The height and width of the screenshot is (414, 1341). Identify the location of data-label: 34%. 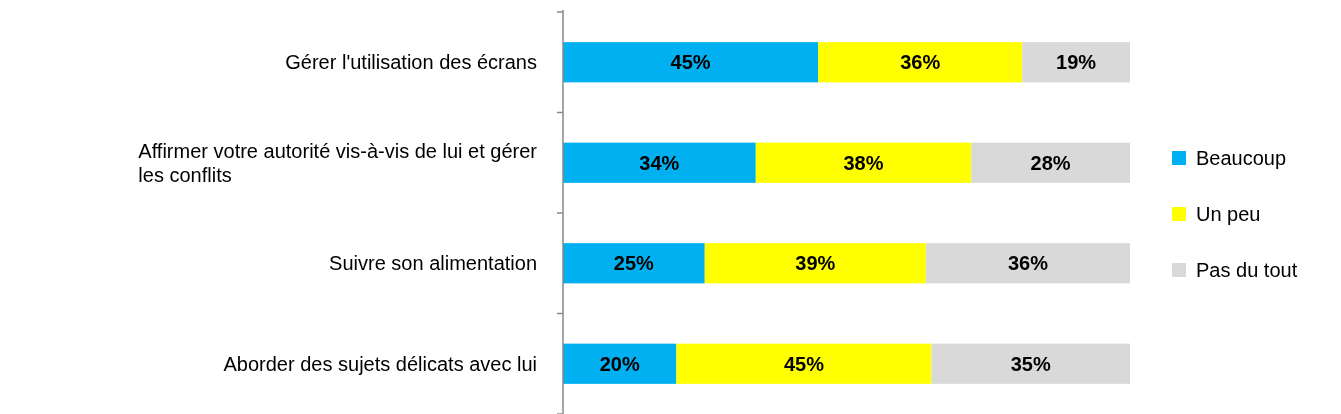
(659, 162).